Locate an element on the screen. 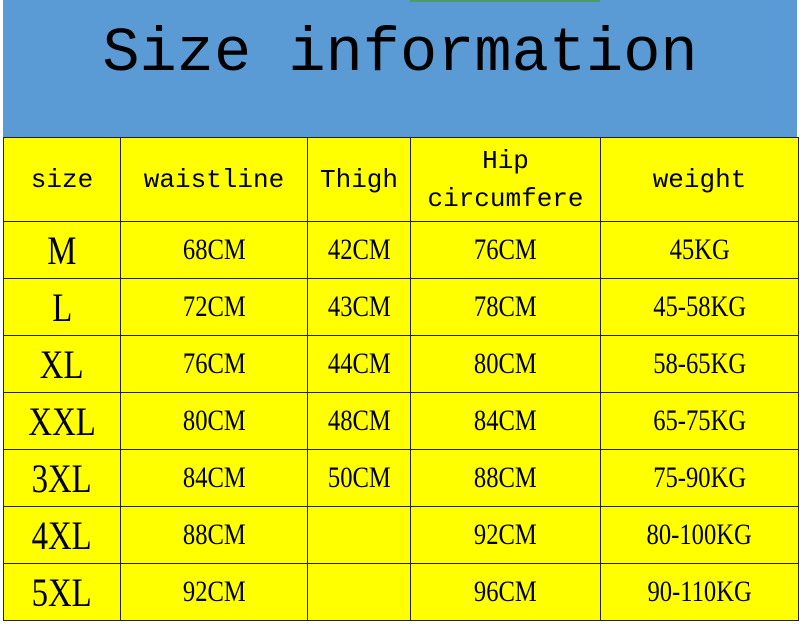 Image resolution: width=800 pixels, height=625 pixels. cell-waistline: 88CM is located at coordinates (214, 535).